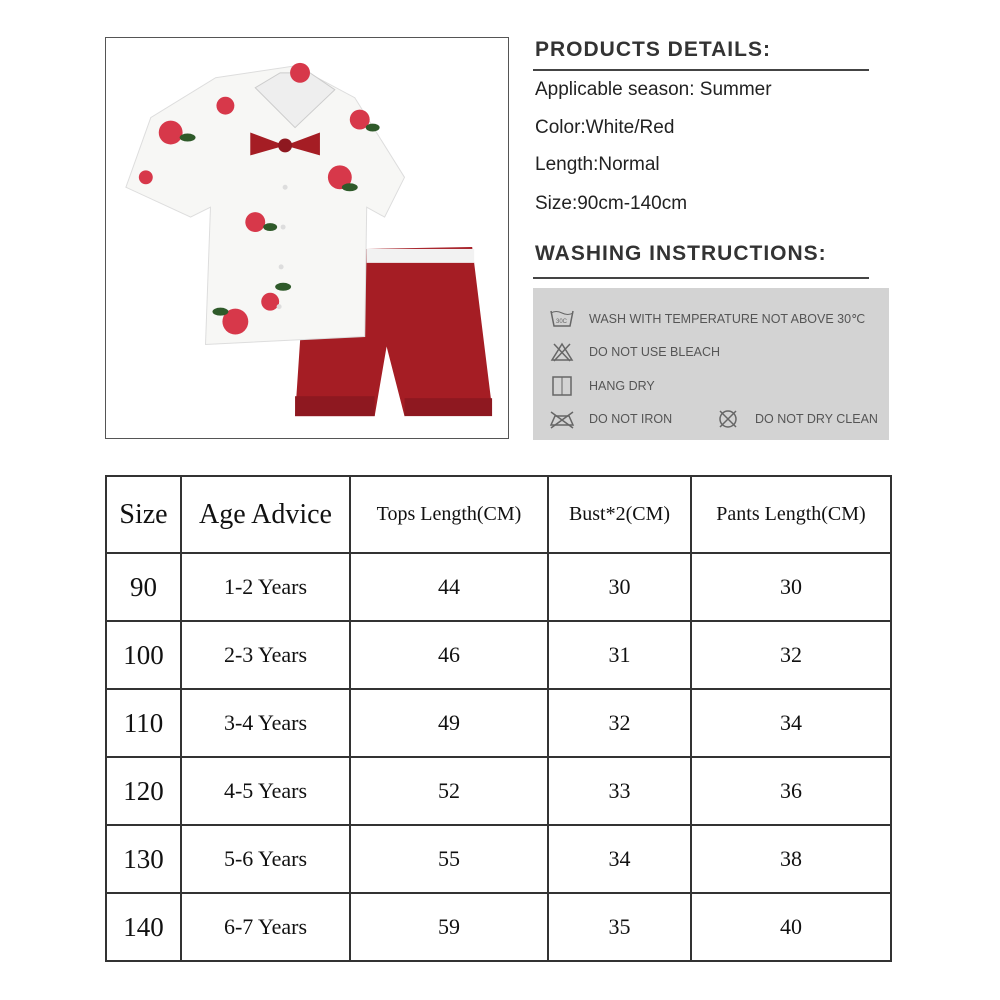 Image resolution: width=1000 pixels, height=1000 pixels. What do you see at coordinates (449, 927) in the screenshot?
I see `cell-tops-length: 59` at bounding box center [449, 927].